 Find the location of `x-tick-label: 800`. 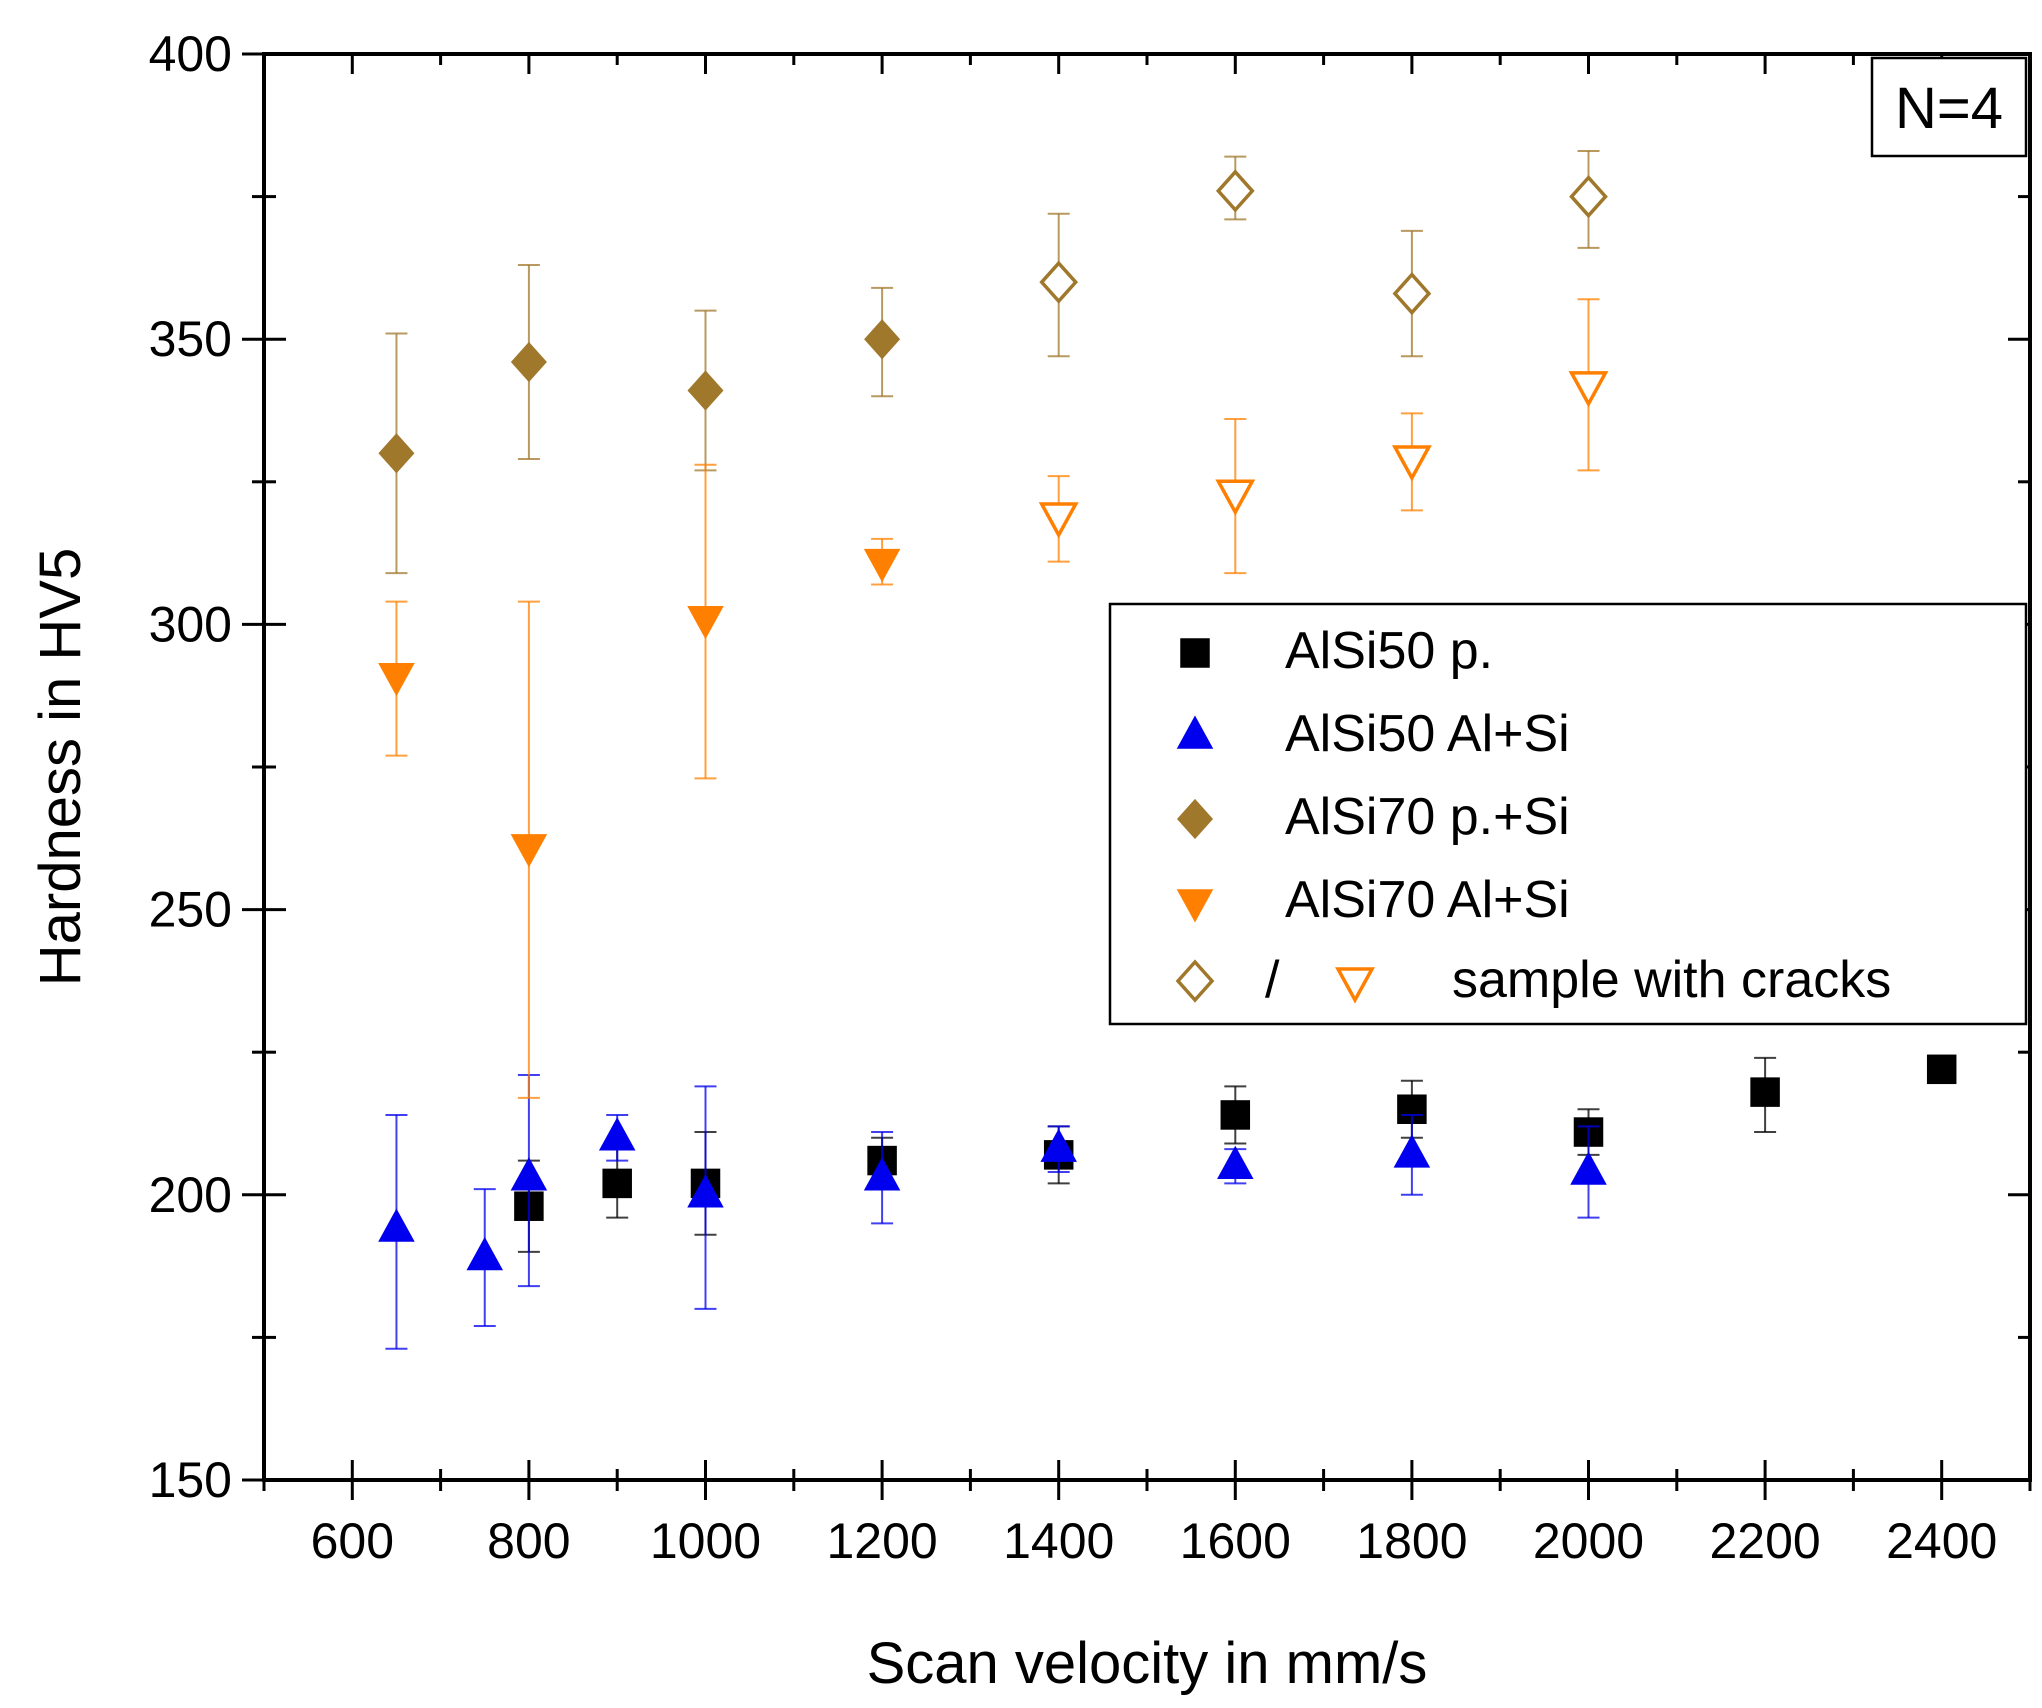

x-tick-label: 800 is located at coordinates (528, 1541).